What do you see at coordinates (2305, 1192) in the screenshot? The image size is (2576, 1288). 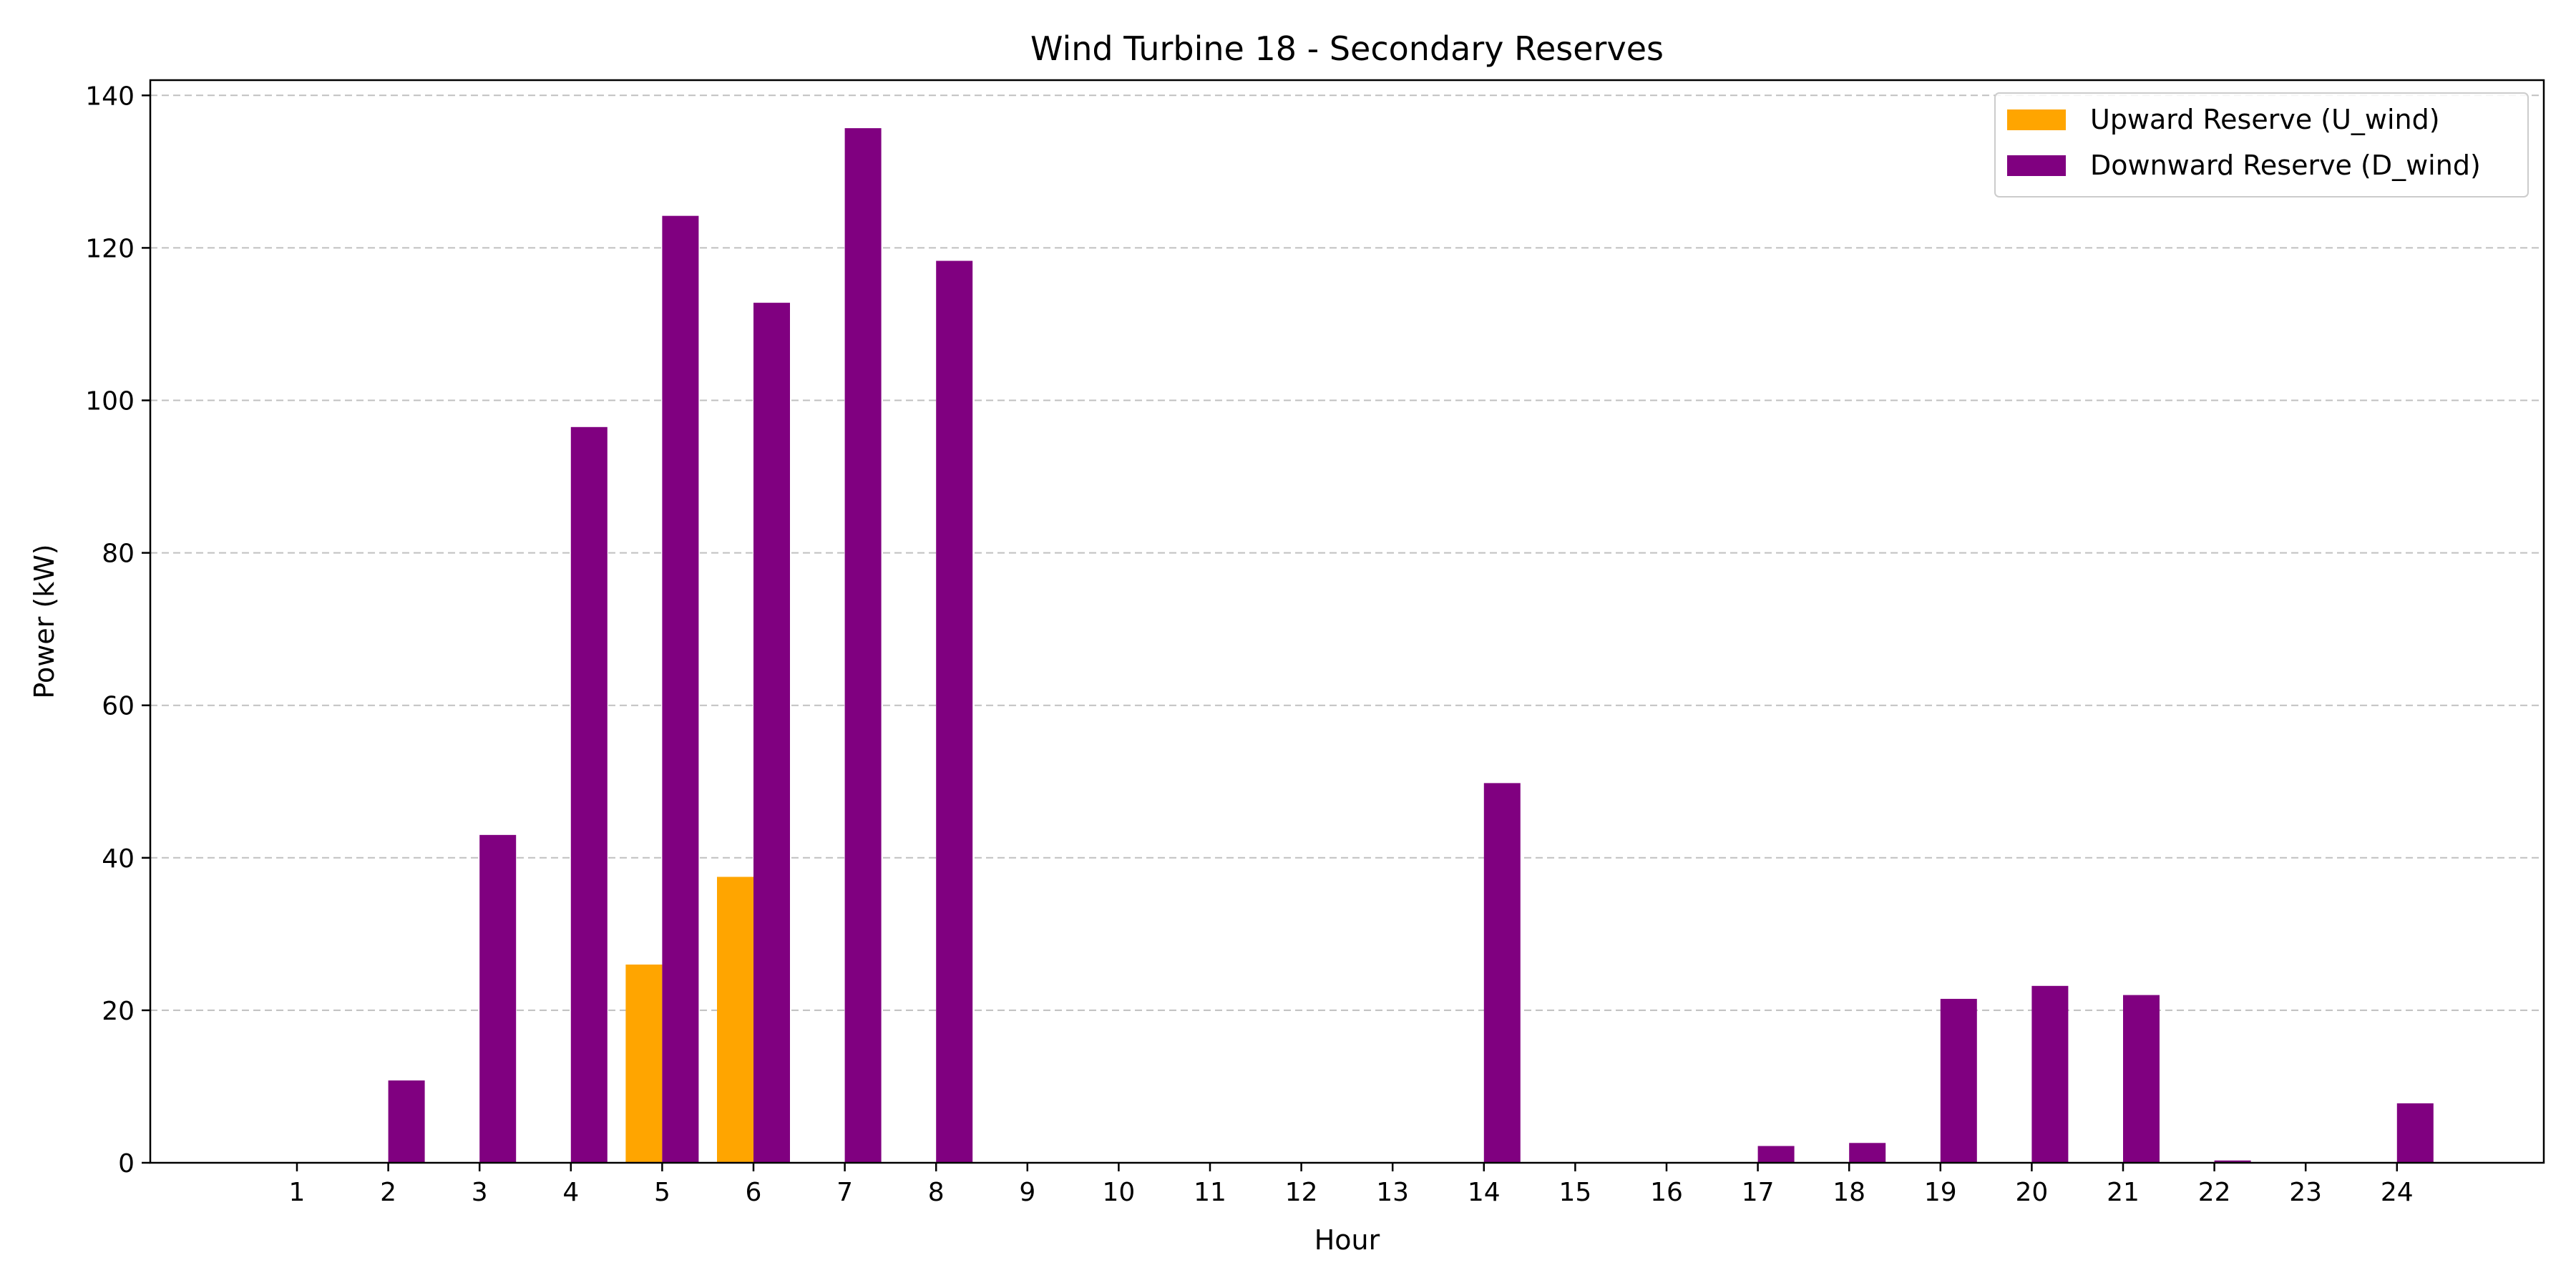 I see `x-tick-label: 23` at bounding box center [2305, 1192].